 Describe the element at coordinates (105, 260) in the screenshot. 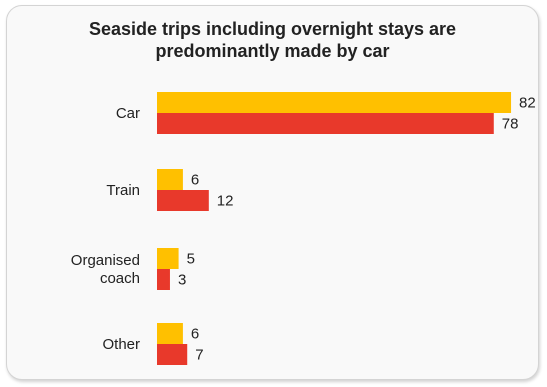

I see `category-label-2-0: Organised` at that location.